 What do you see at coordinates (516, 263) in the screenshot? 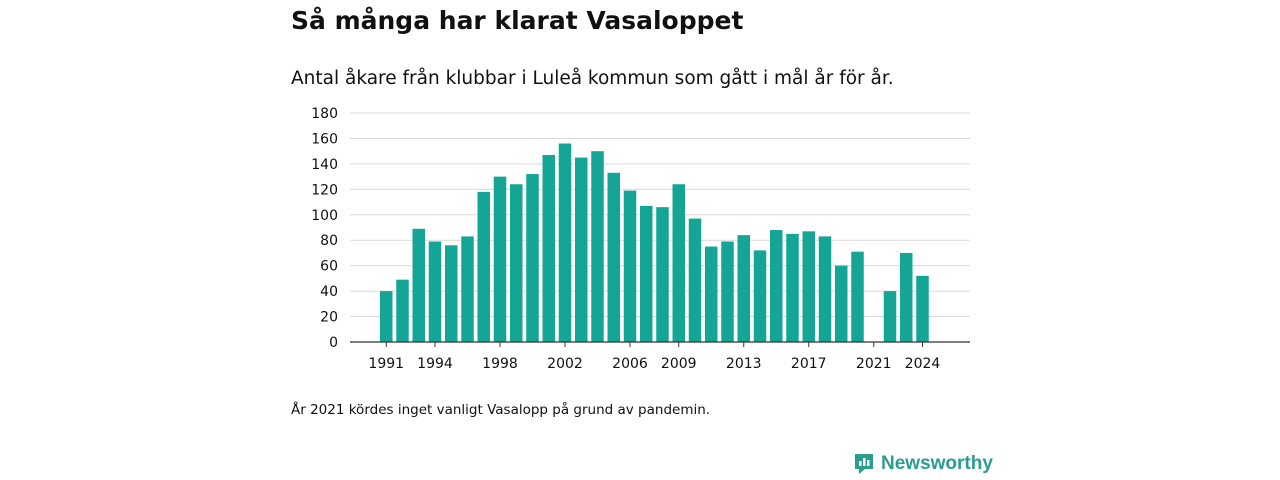
I see `bar-1999` at bounding box center [516, 263].